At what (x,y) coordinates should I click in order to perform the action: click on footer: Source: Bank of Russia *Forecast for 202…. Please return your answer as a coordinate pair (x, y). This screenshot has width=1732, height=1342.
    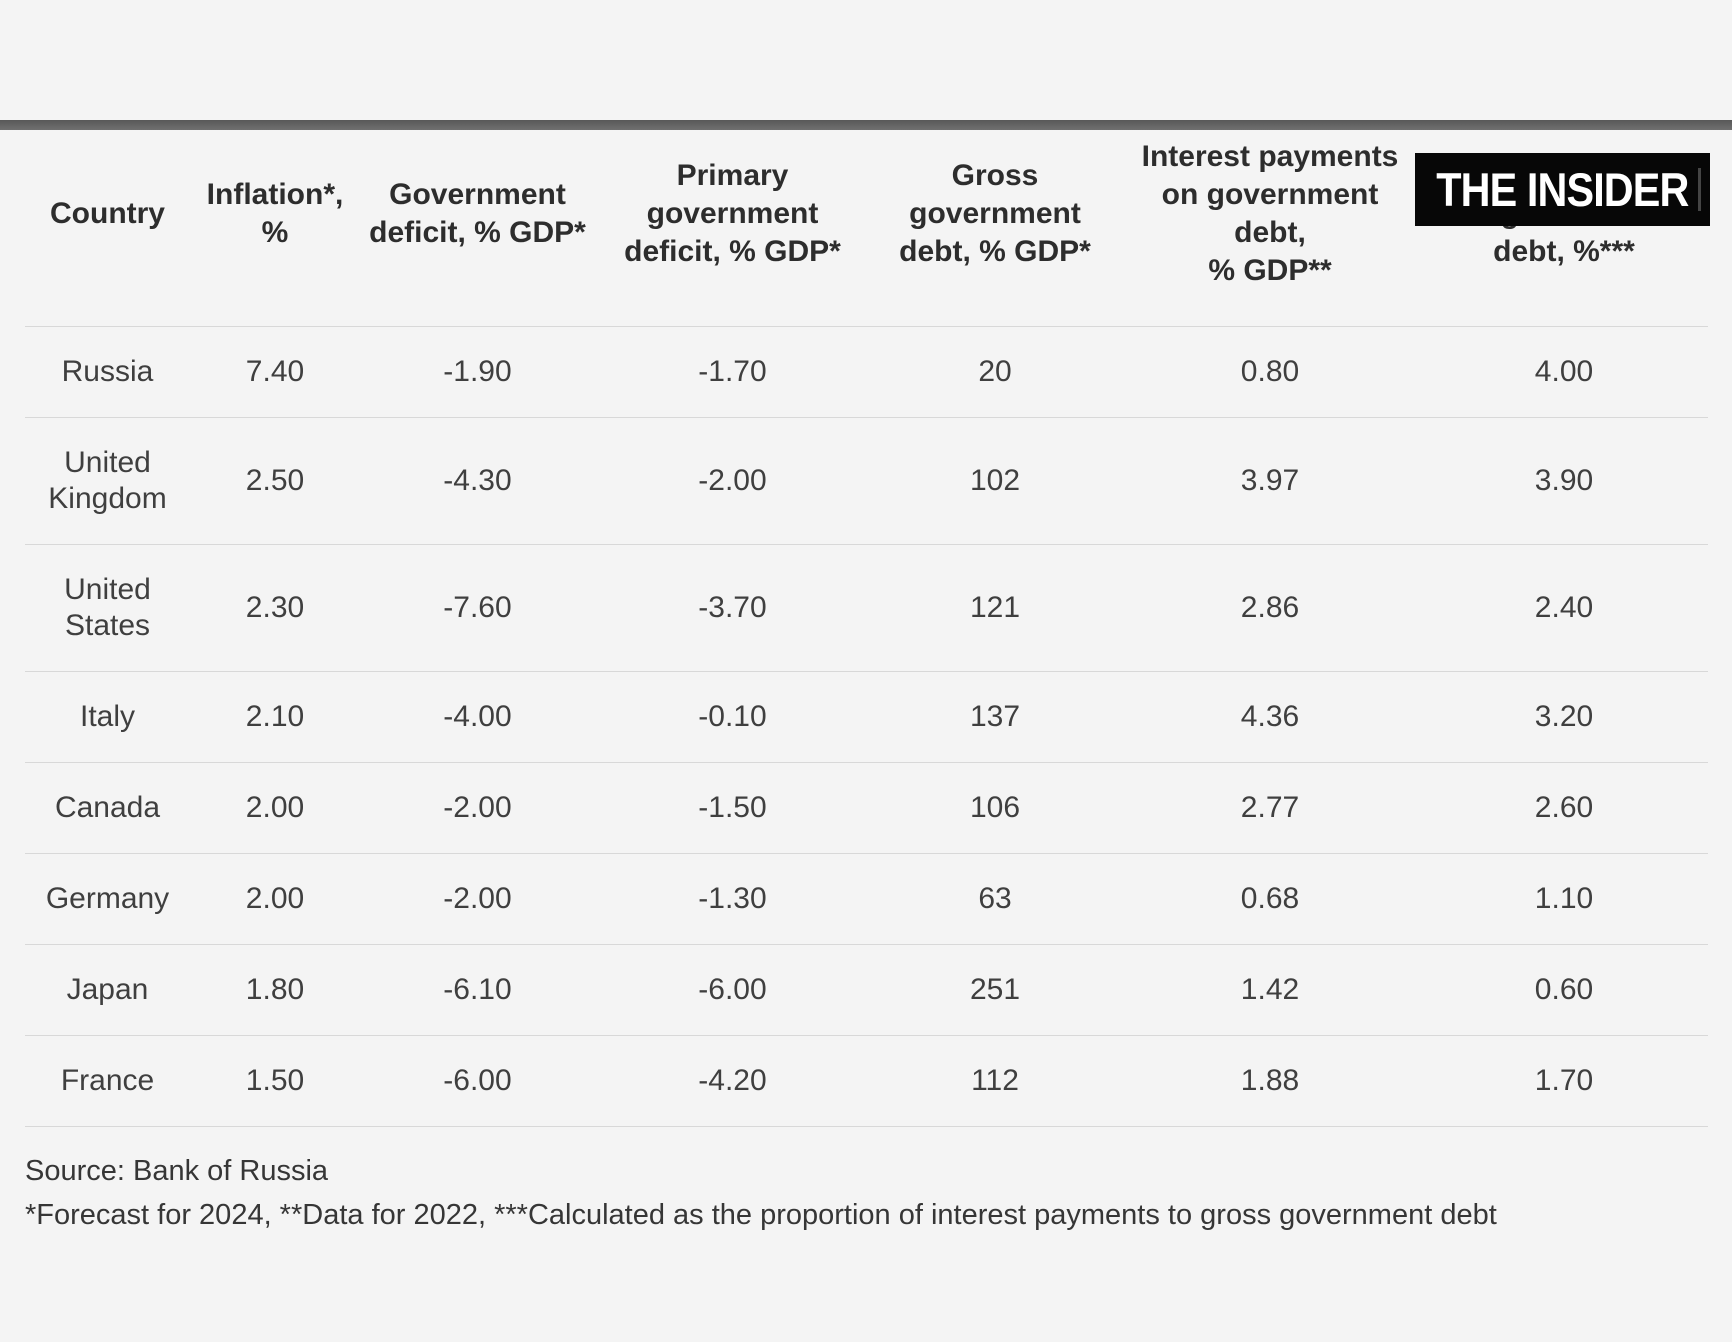
    Looking at the image, I should click on (866, 1193).